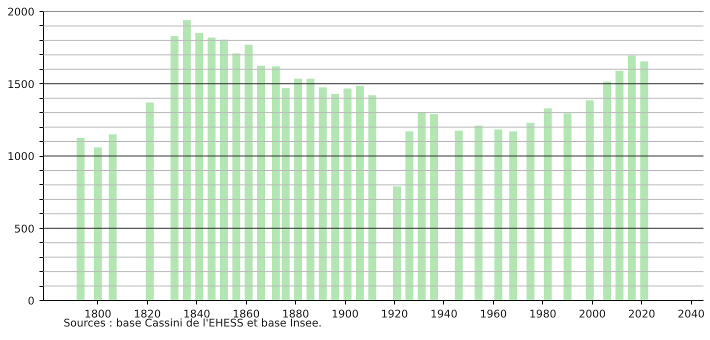  What do you see at coordinates (394, 314) in the screenshot?
I see `x-tick-label: 1920` at bounding box center [394, 314].